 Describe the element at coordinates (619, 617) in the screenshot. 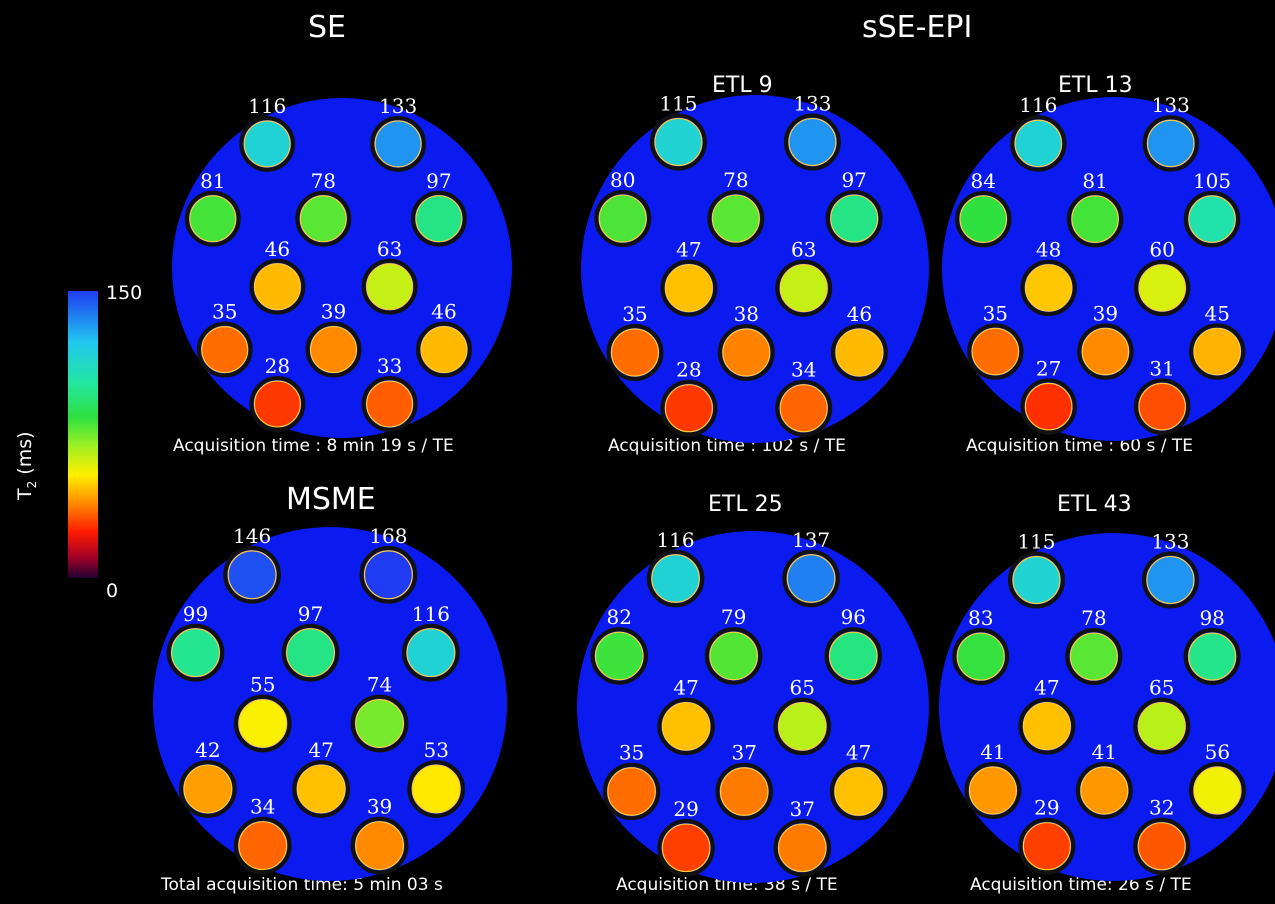

I see `vial-t2-label: 82` at that location.